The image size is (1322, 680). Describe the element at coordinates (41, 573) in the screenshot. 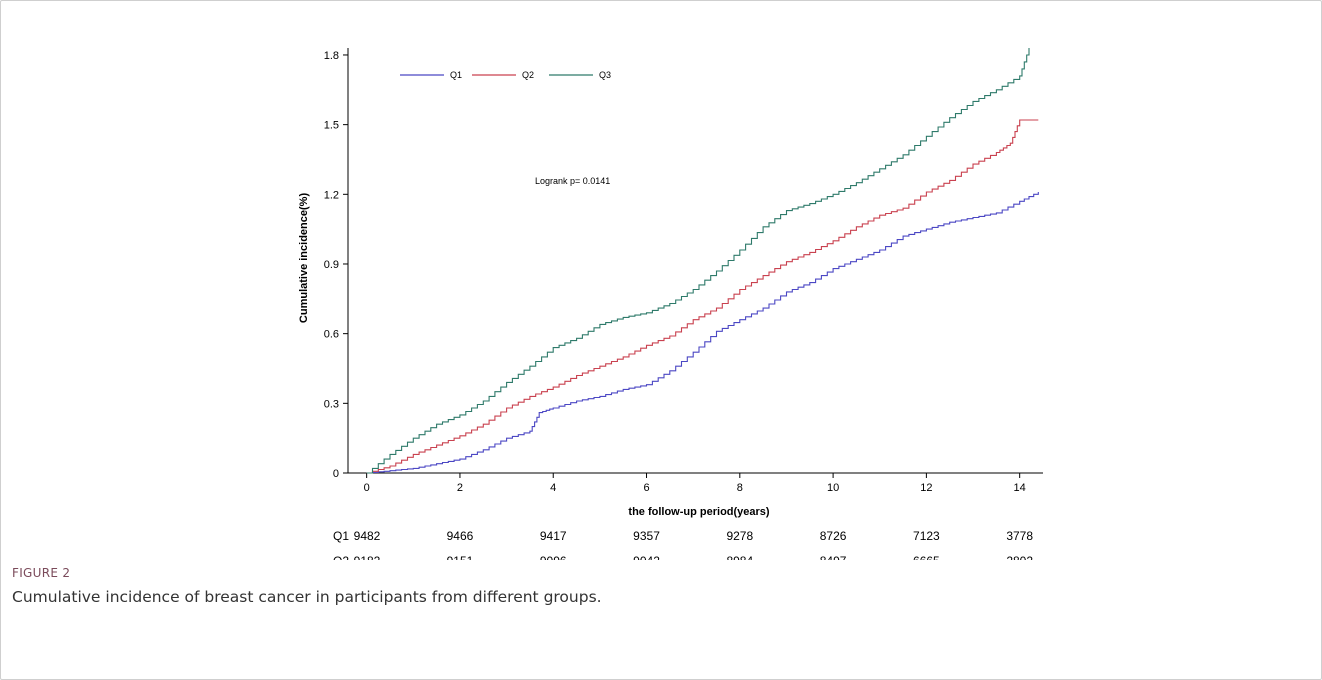

I see `figure-label: FIGURE 2` at that location.